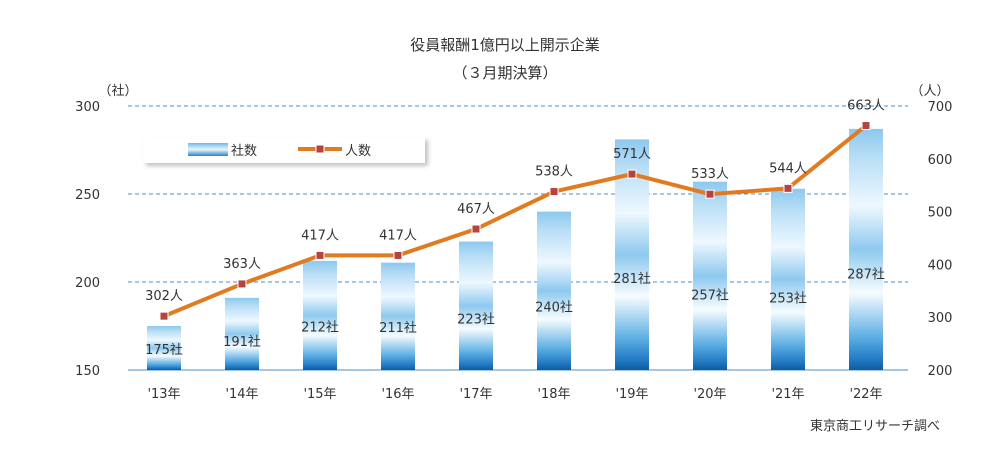 Image resolution: width=990 pixels, height=458 pixels. Describe the element at coordinates (787, 394) in the screenshot. I see `x-tick-label: '21年` at that location.